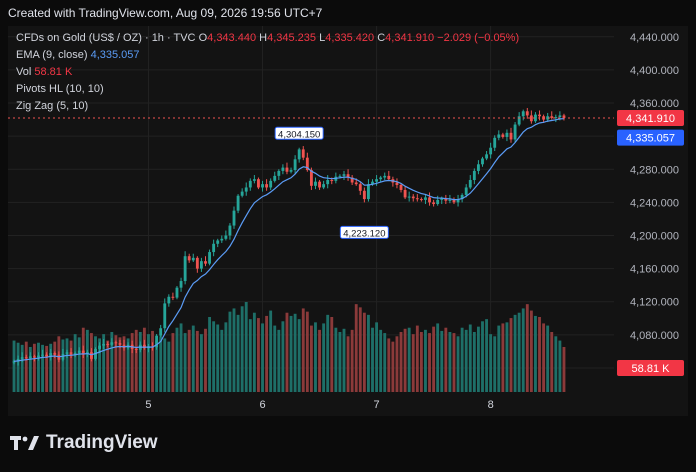 The width and height of the screenshot is (696, 472). What do you see at coordinates (650, 137) in the screenshot?
I see `ema-price-tag-bg` at bounding box center [650, 137].